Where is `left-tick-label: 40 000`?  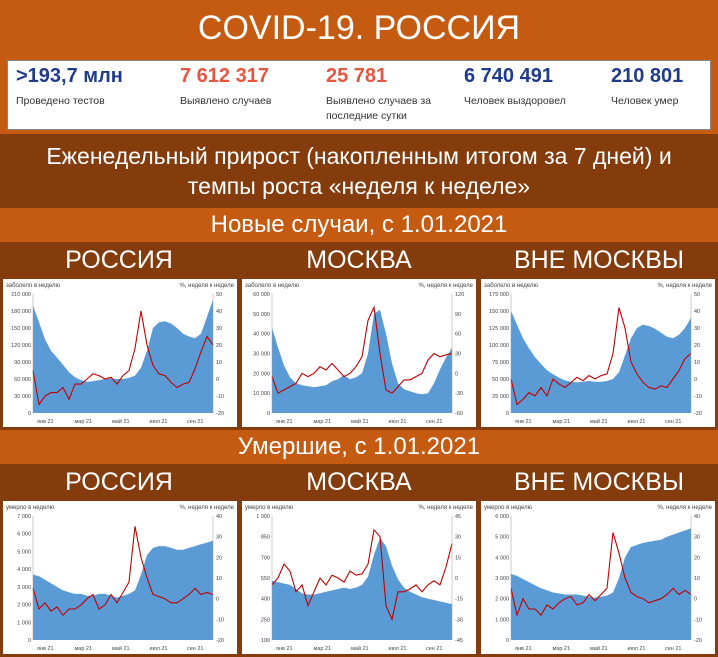 left-tick-label: 40 000 is located at coordinates (261, 335).